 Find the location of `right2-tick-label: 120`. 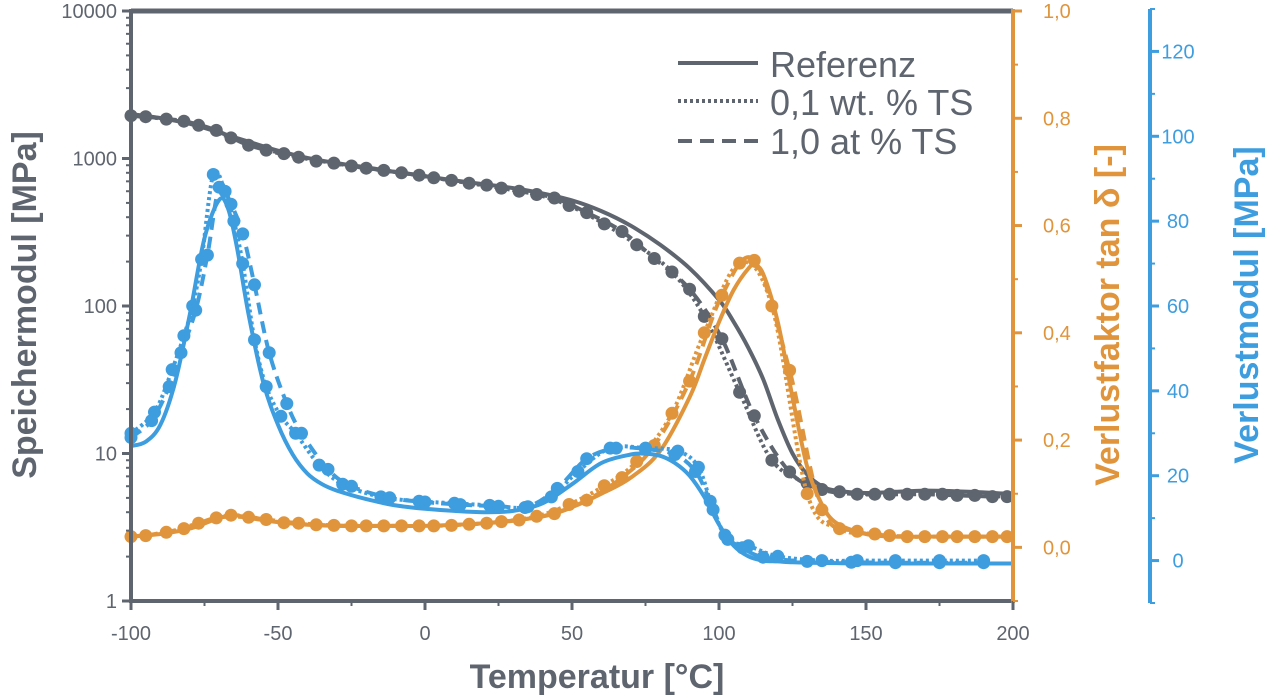

right2-tick-label: 120 is located at coordinates (1177, 52).